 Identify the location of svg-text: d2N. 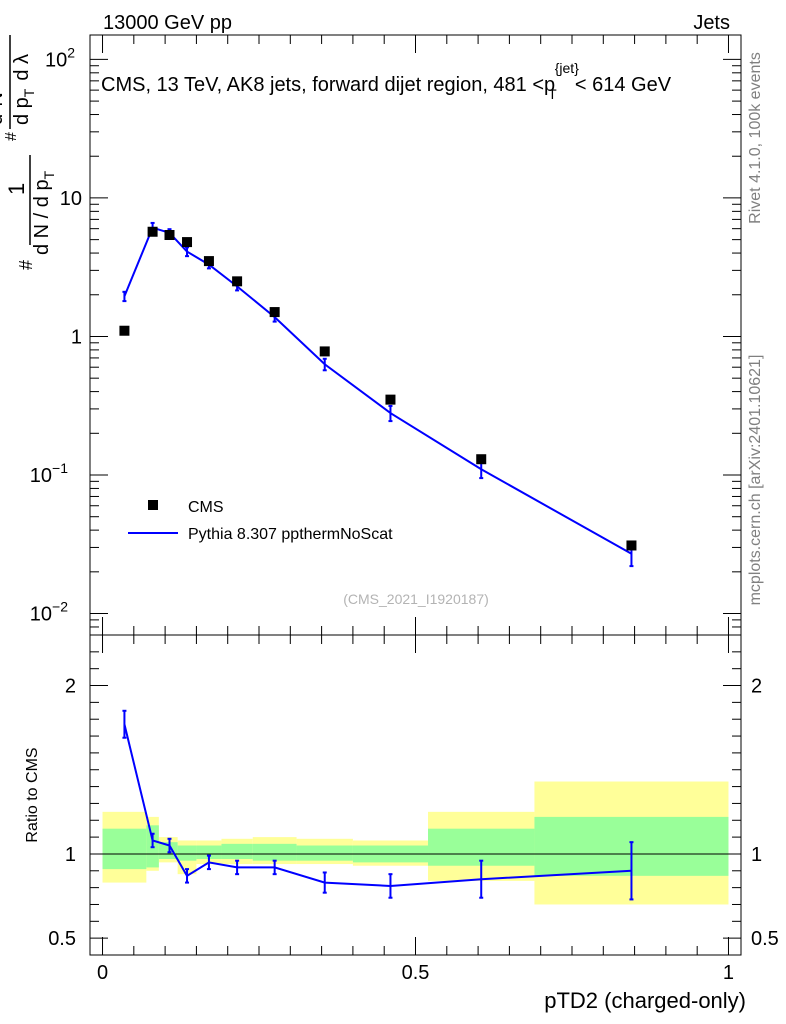
(3, 108).